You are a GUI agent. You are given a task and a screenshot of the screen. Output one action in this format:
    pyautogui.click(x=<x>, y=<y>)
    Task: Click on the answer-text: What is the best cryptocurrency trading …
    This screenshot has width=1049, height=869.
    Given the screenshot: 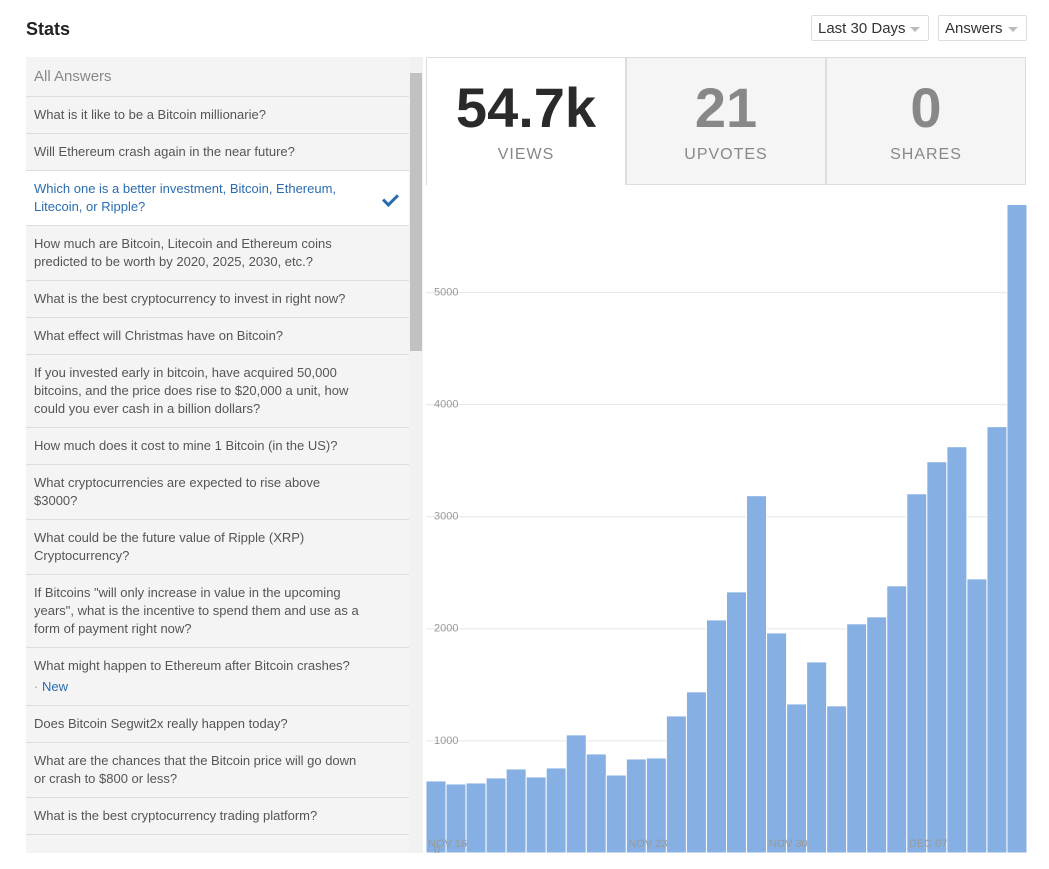 What is the action you would take?
    pyautogui.click(x=176, y=815)
    